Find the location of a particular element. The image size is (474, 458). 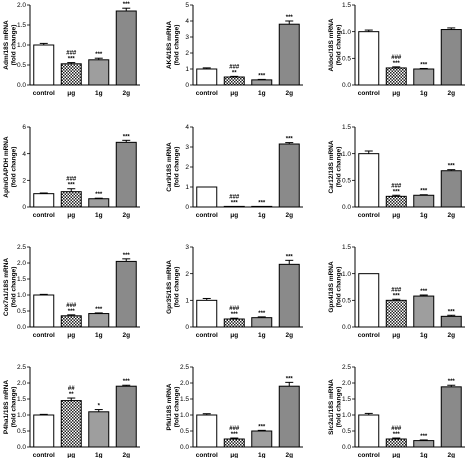

y-axis-label: Car12/18S mRNA(fold change) is located at coordinates (335, 166).